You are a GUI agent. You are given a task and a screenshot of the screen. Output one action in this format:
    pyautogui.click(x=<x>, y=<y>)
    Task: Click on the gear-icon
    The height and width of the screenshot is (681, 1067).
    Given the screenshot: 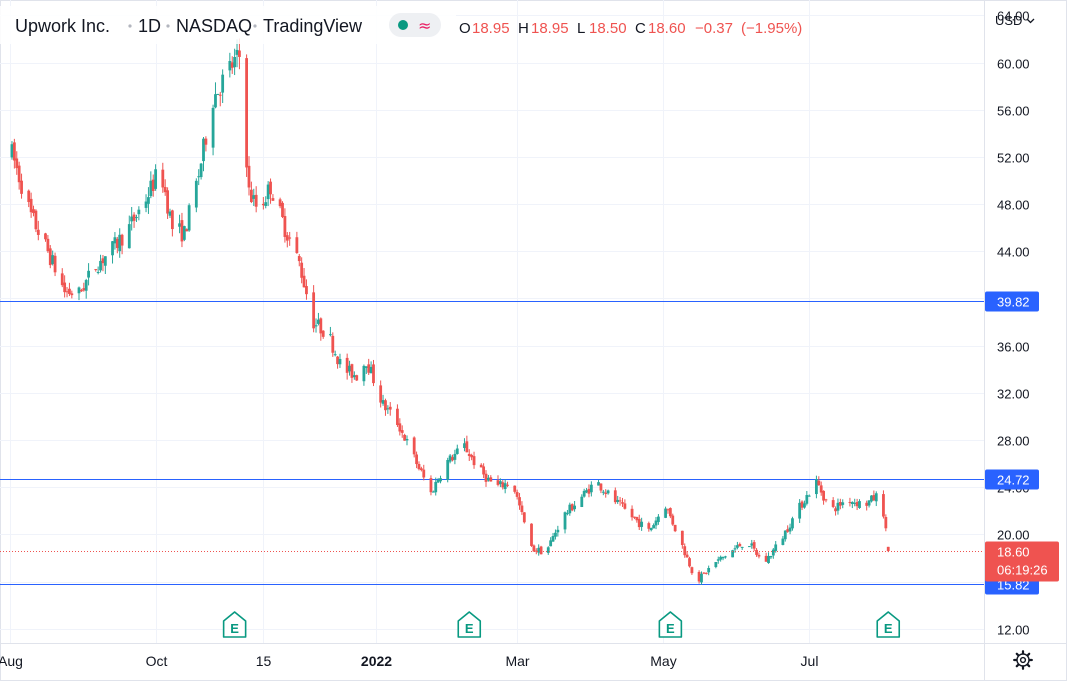 What is the action you would take?
    pyautogui.click(x=1023, y=660)
    